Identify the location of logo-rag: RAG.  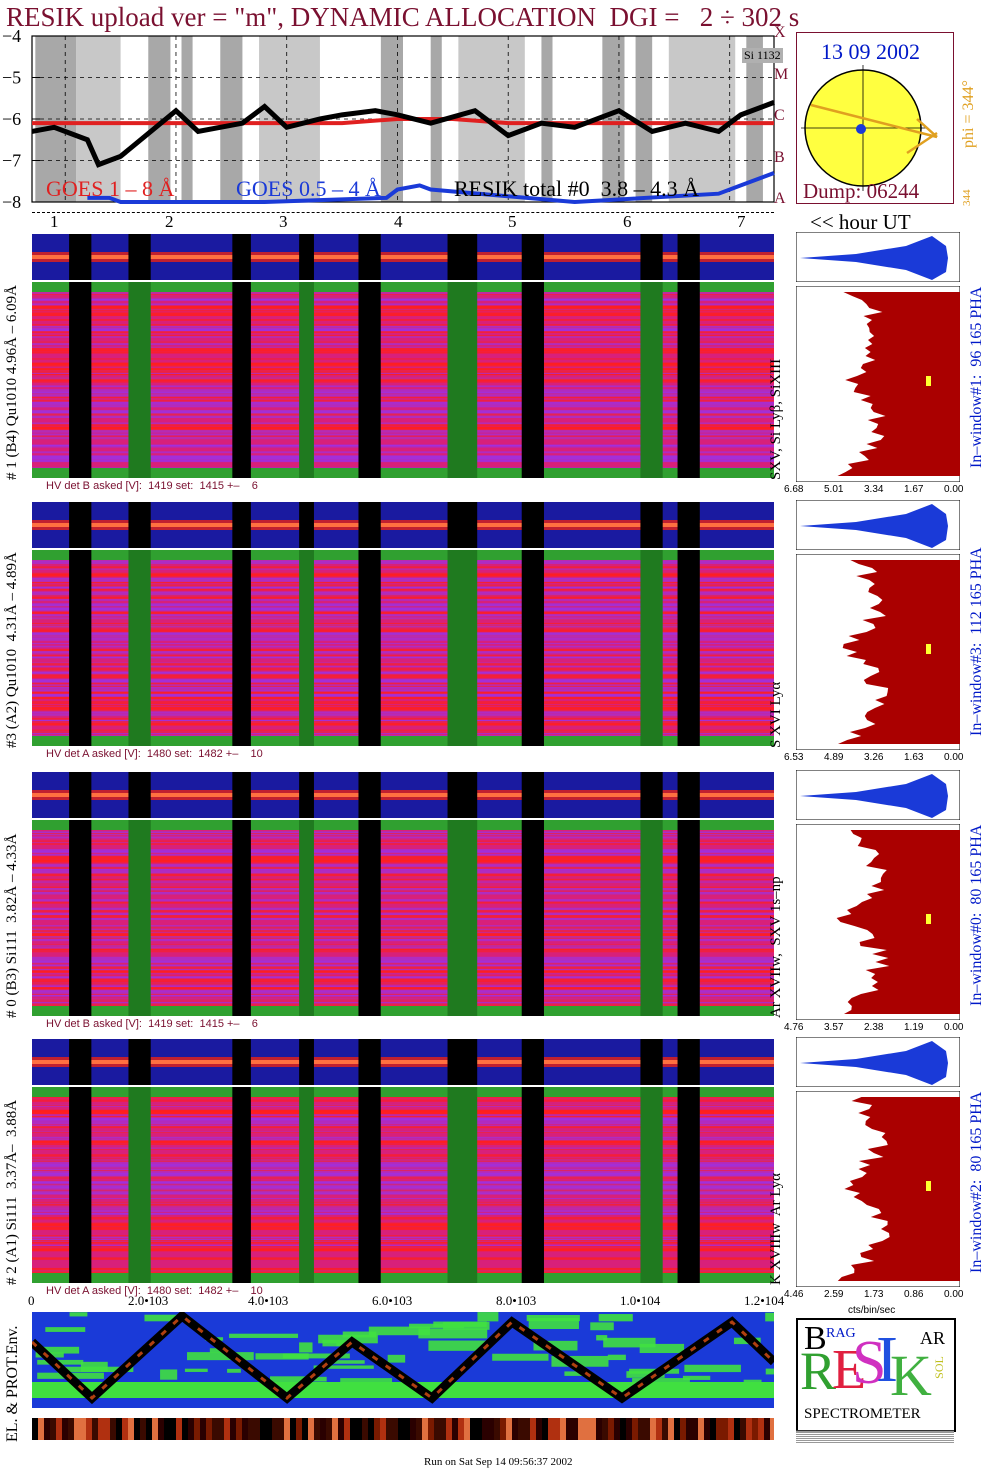
(841, 1333).